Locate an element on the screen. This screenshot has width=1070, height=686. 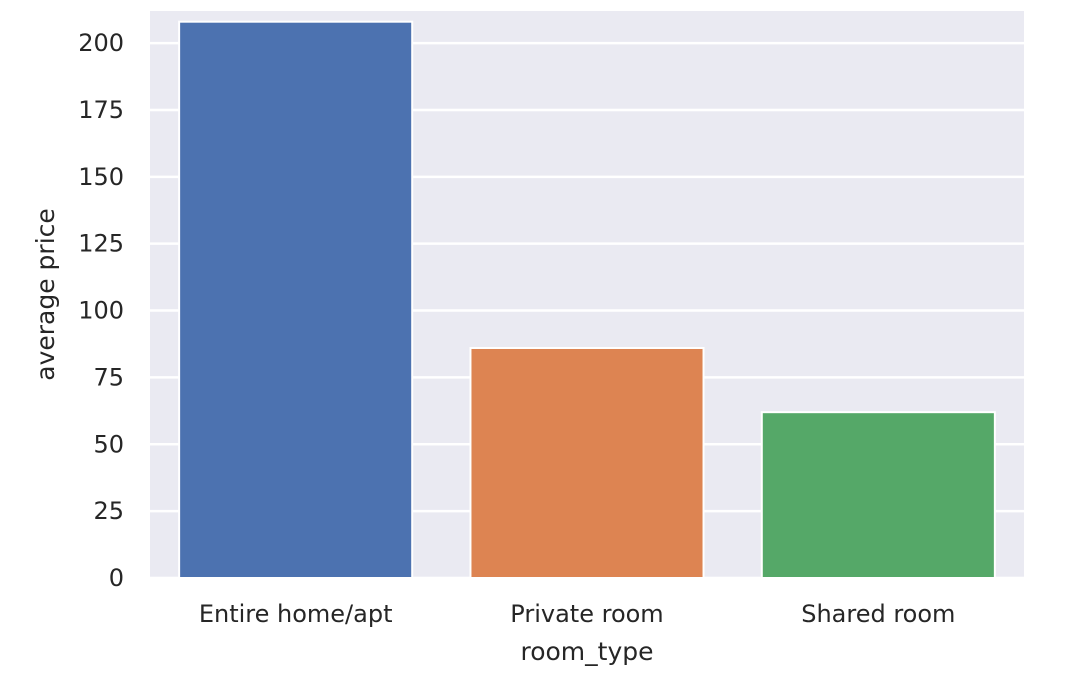
y-tick-label: 175 is located at coordinates (101, 110).